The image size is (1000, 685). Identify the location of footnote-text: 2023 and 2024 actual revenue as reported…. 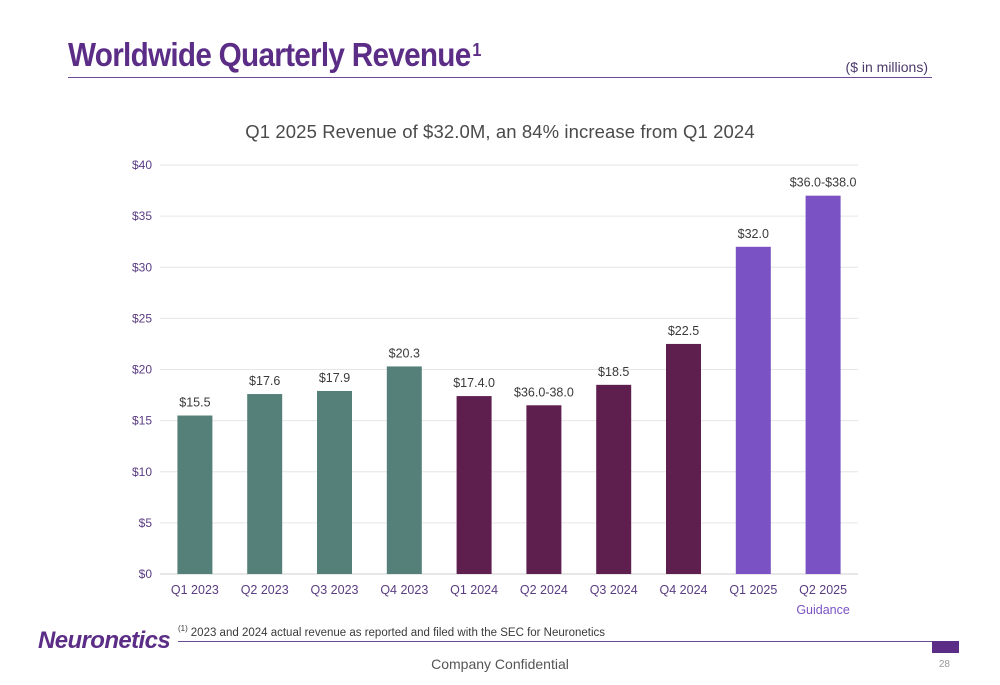
(398, 632).